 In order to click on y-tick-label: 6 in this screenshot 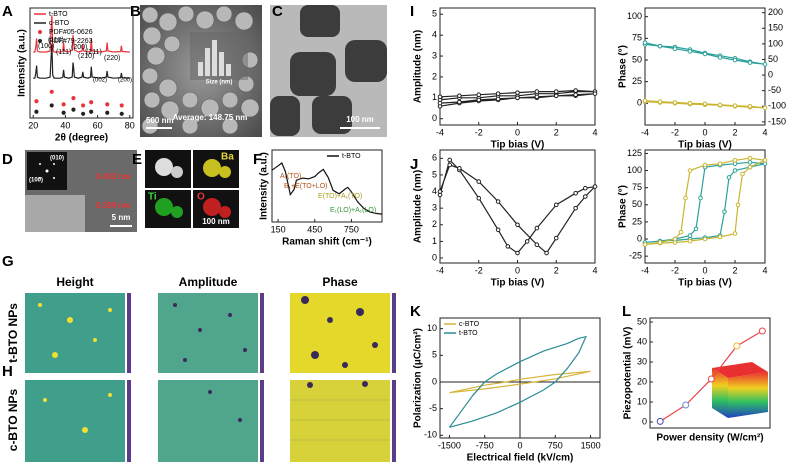, I will do `click(434, 158)`.